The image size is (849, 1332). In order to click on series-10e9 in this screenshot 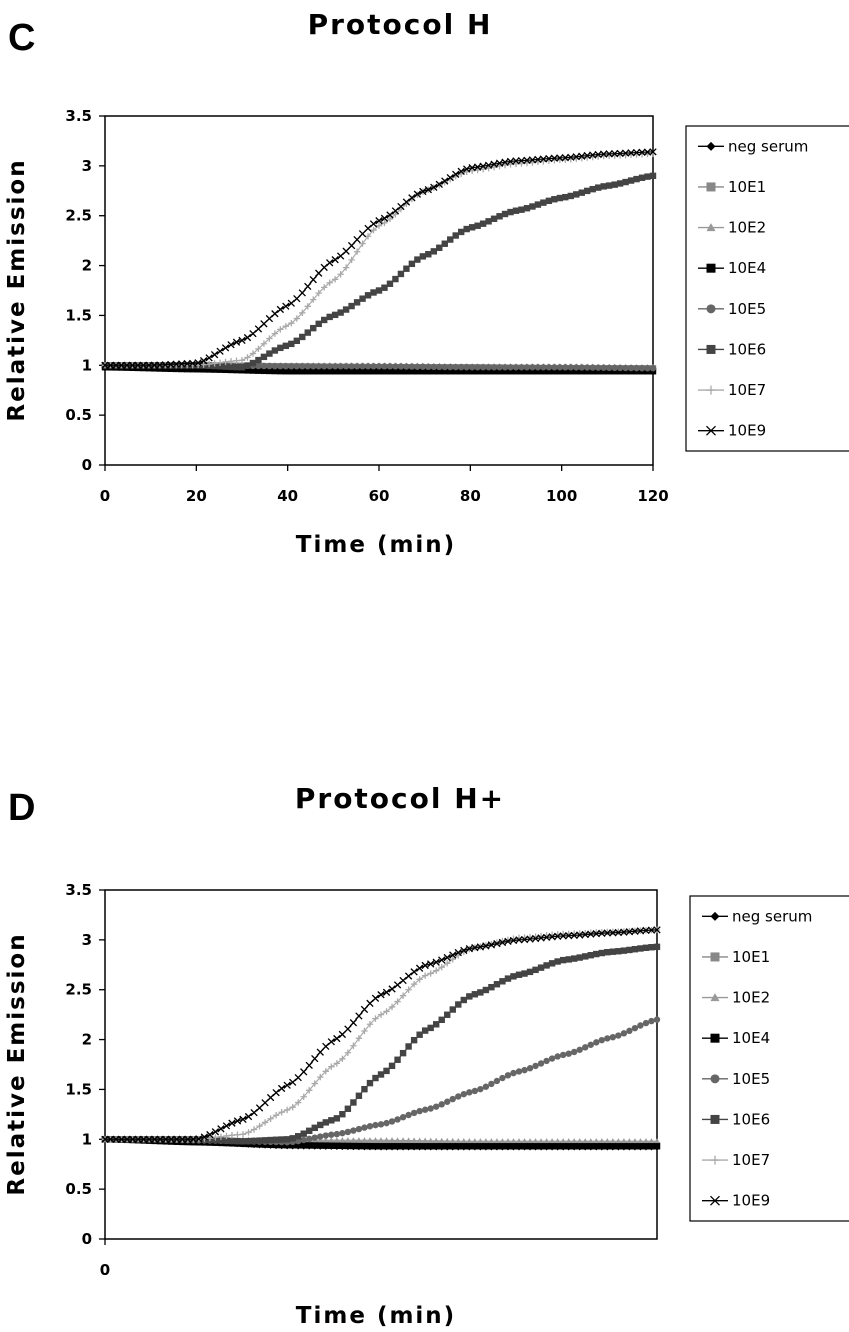, I will do `click(379, 258)`.